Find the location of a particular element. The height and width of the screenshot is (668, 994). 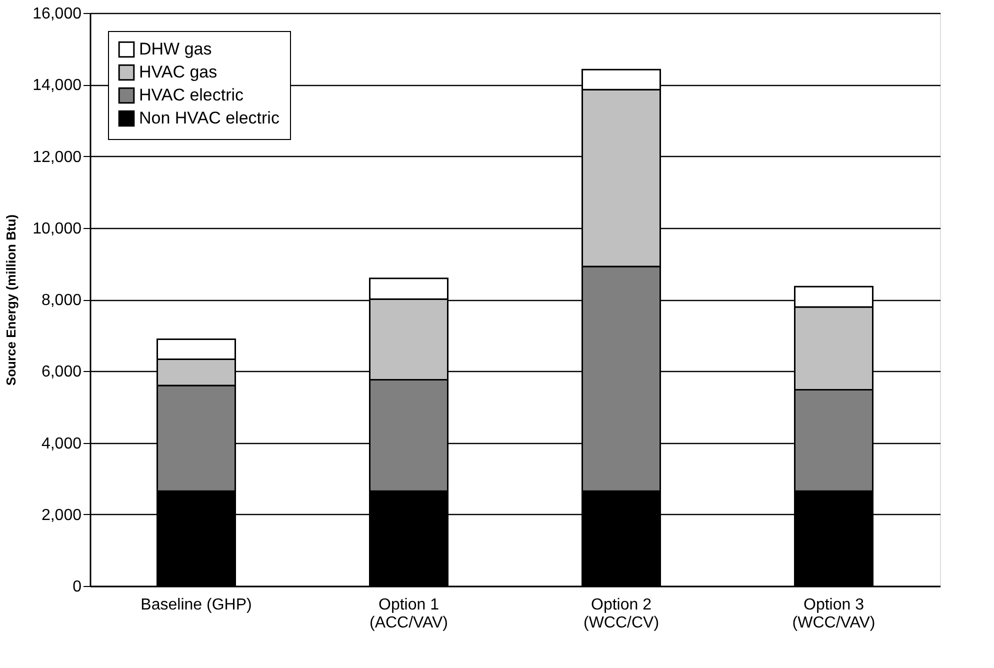

y-tick-label: 4,000 is located at coordinates (61, 443).